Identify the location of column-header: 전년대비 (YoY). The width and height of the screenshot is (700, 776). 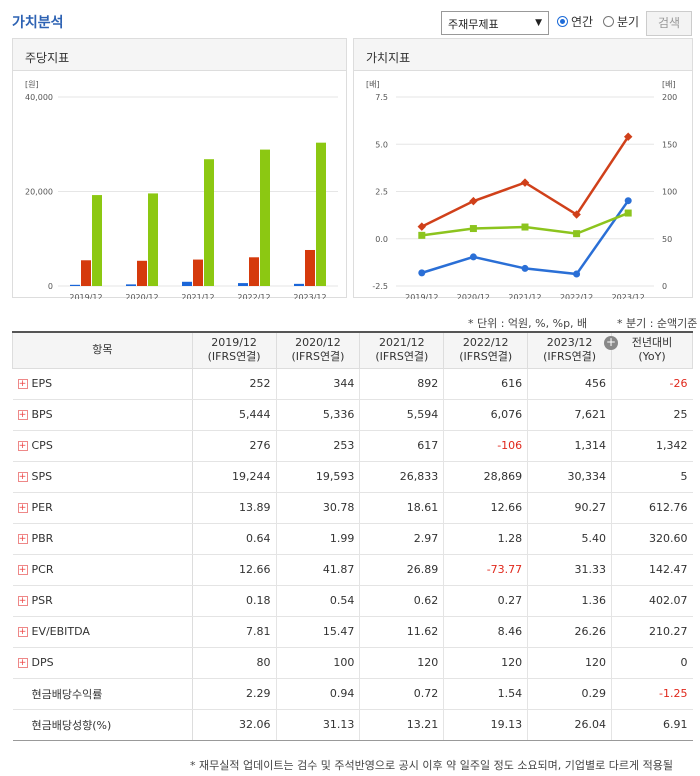
(652, 350).